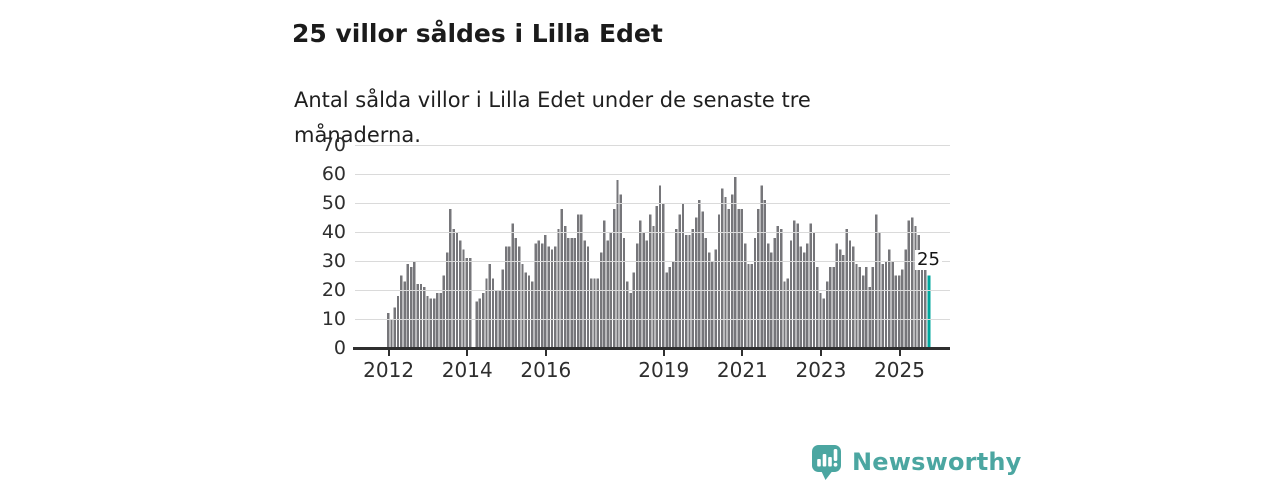 The image size is (1280, 481). Describe the element at coordinates (899, 370) in the screenshot. I see `x-tick-label: 2025` at that location.